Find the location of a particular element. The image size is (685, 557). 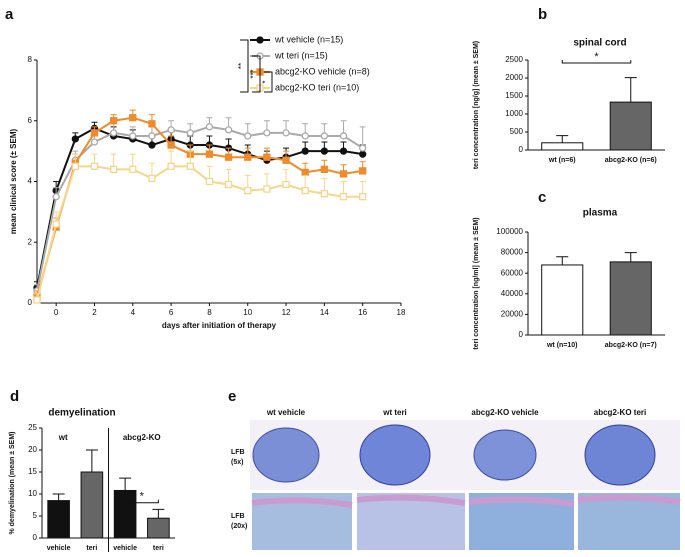

y-tick-label: 6 is located at coordinates (30, 120).